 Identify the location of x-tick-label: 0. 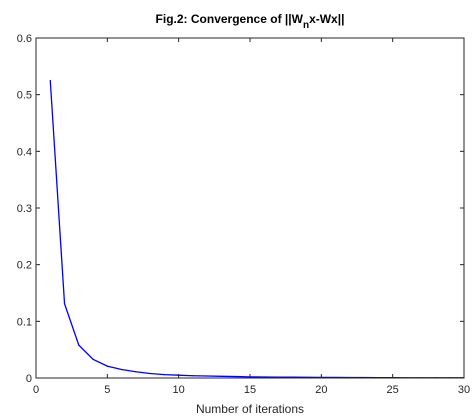
(36, 390).